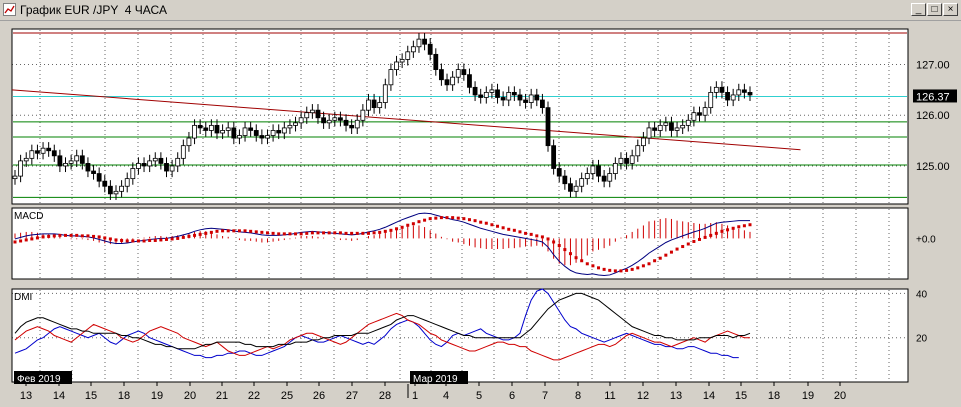 This screenshot has height=407, width=961. Describe the element at coordinates (950, 9) in the screenshot. I see `close-button: ×` at that location.